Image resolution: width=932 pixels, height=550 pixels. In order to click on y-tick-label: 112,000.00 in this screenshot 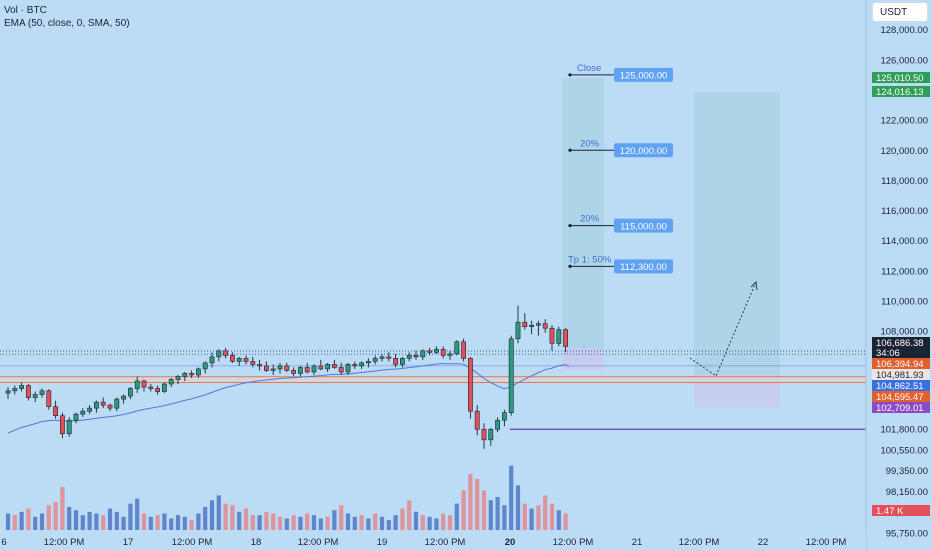, I will do `click(904, 271)`.